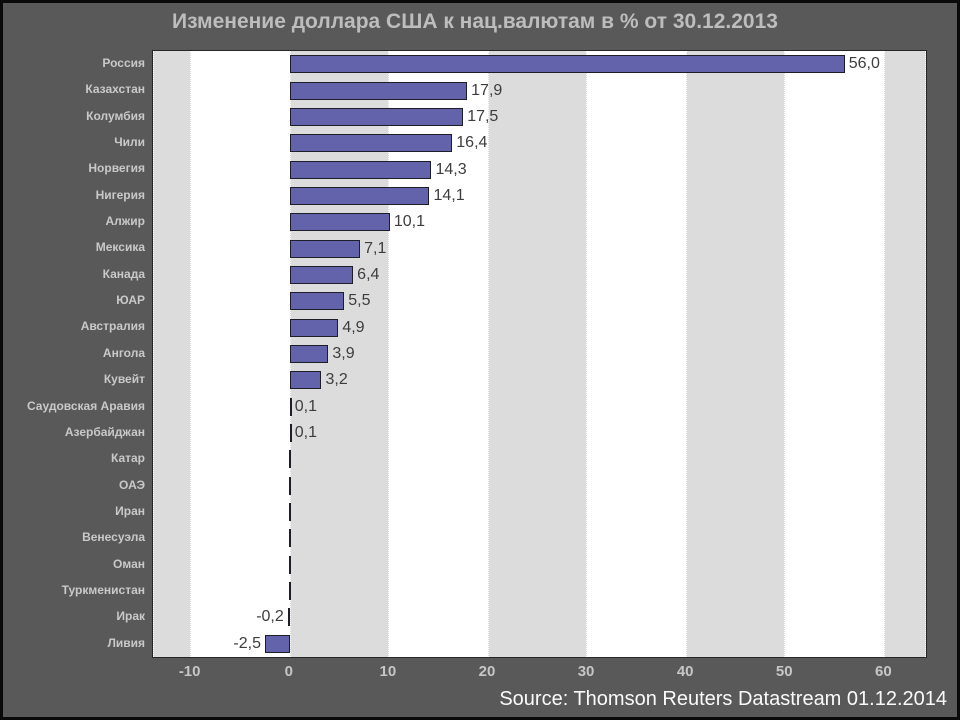 Image resolution: width=960 pixels, height=720 pixels. I want to click on category-label: Казахстан, so click(115, 89).